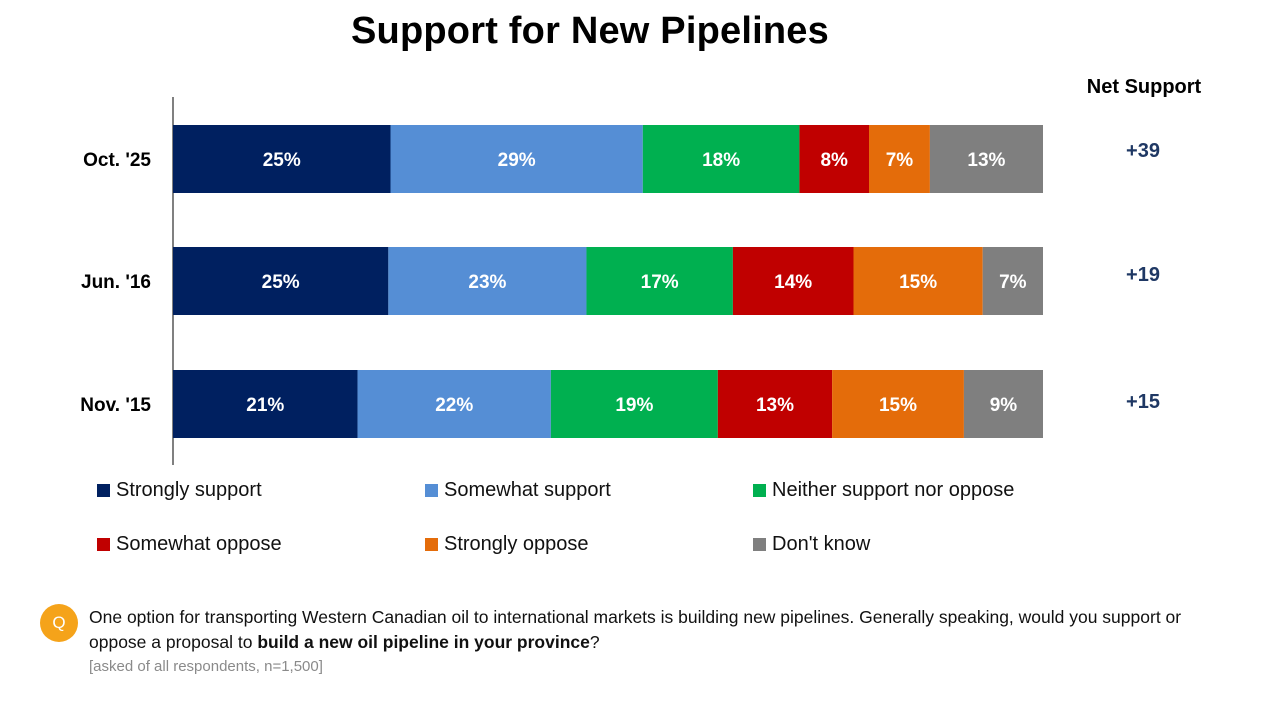 Image resolution: width=1280 pixels, height=720 pixels. Describe the element at coordinates (590, 31) in the screenshot. I see `chart-title: Support for New Pipelines` at that location.